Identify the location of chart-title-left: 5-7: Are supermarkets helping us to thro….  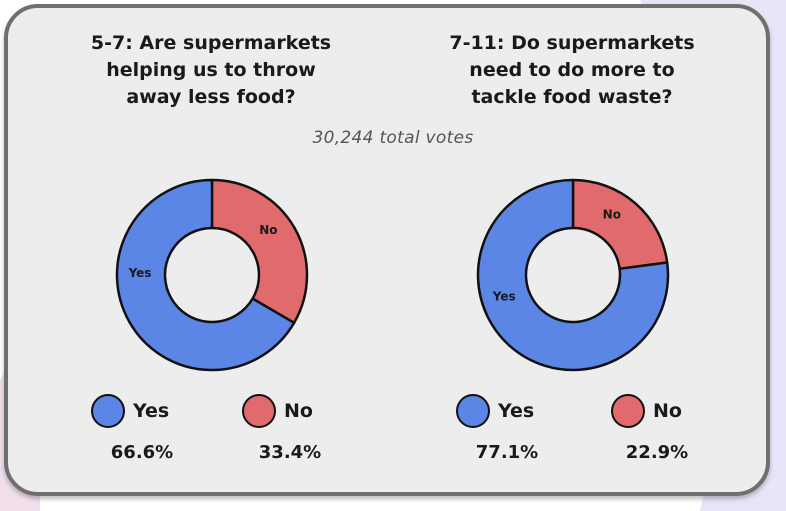
(211, 70).